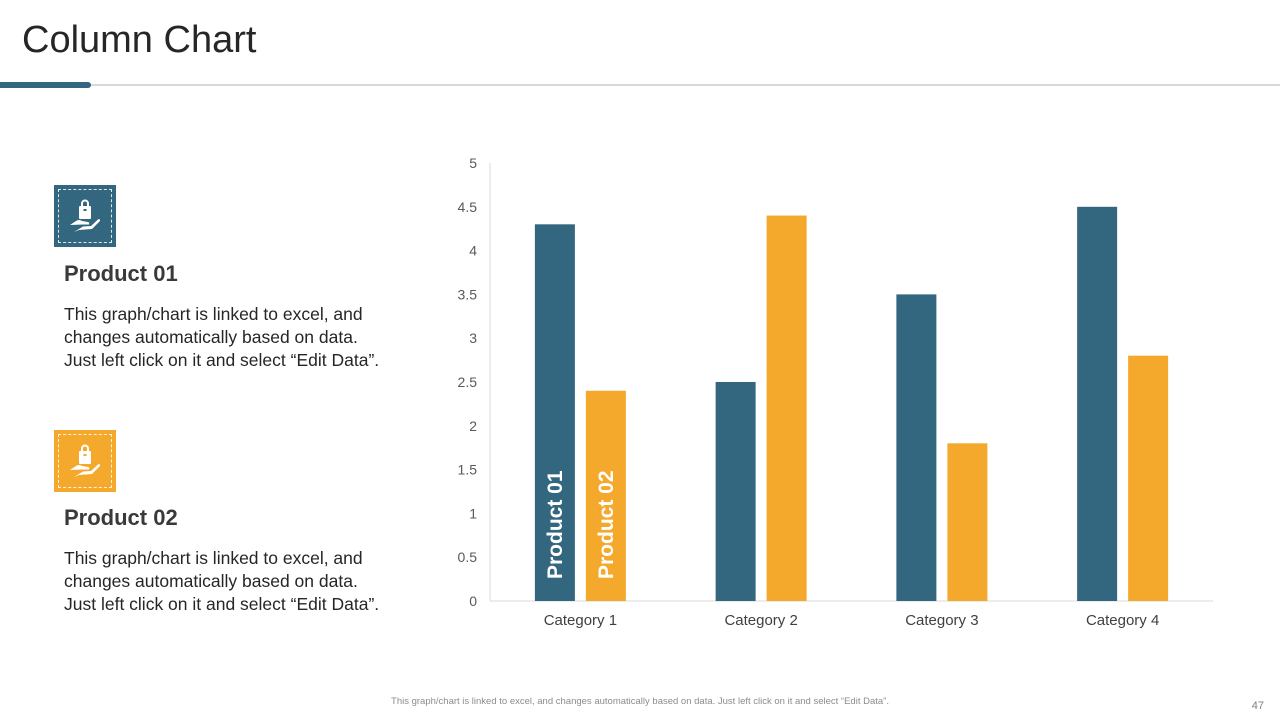 This screenshot has width=1280, height=720. What do you see at coordinates (473, 338) in the screenshot?
I see `y-tick-label: 3` at bounding box center [473, 338].